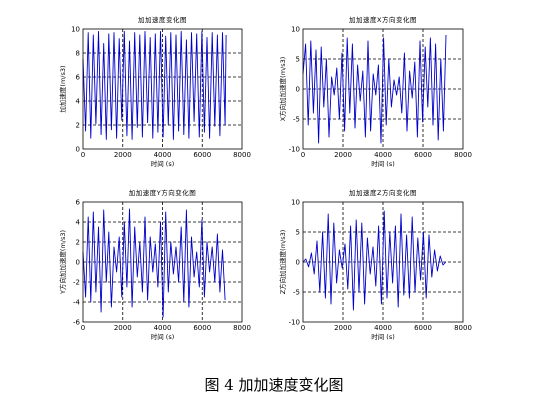  Describe the element at coordinates (282, 262) in the screenshot. I see `y-axis-label: Z方向加加速度(m/s3)` at that location.